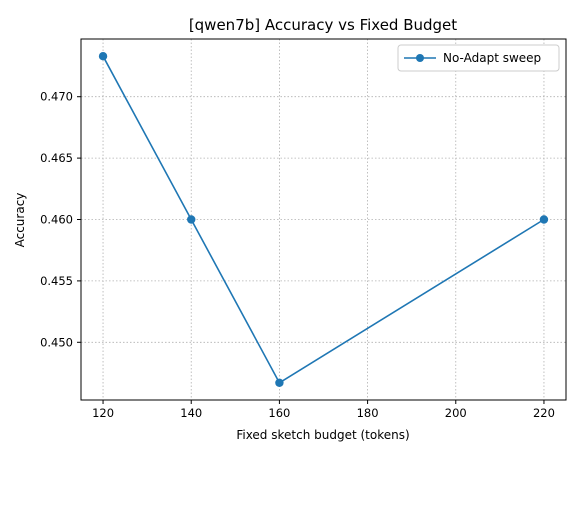  Describe the element at coordinates (56, 158) in the screenshot. I see `y-tick-label: 0.465` at that location.